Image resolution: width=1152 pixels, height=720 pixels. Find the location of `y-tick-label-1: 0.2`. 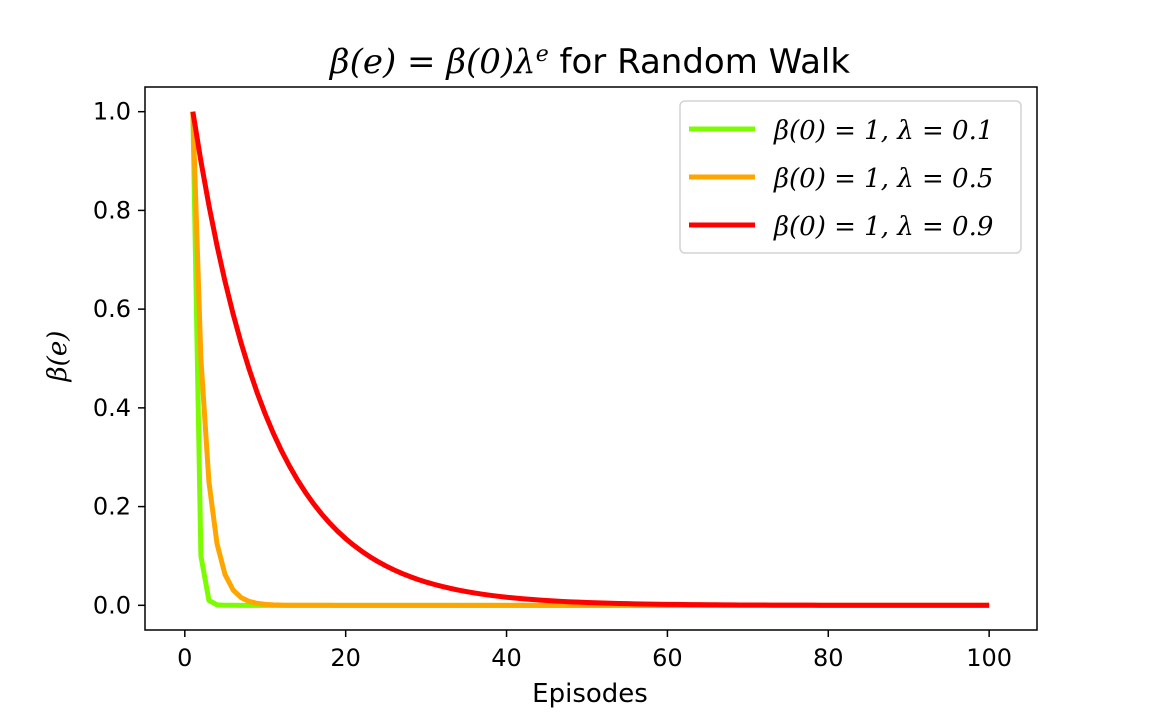

y-tick-label-1: 0.2 is located at coordinates (112, 507).